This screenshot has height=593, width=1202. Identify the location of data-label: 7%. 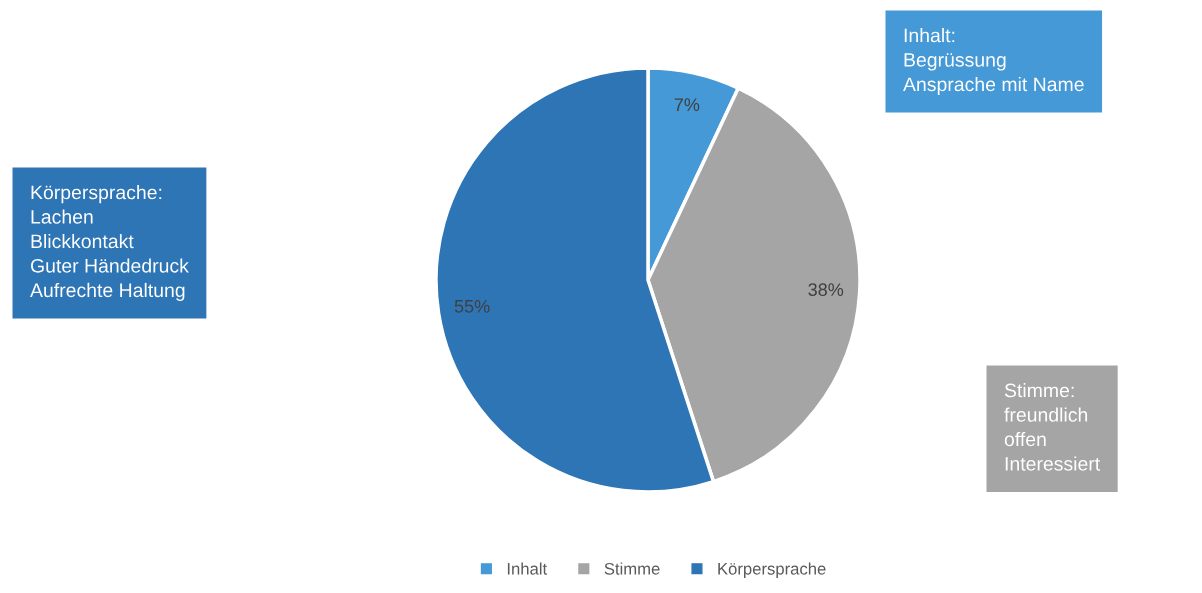
(687, 104).